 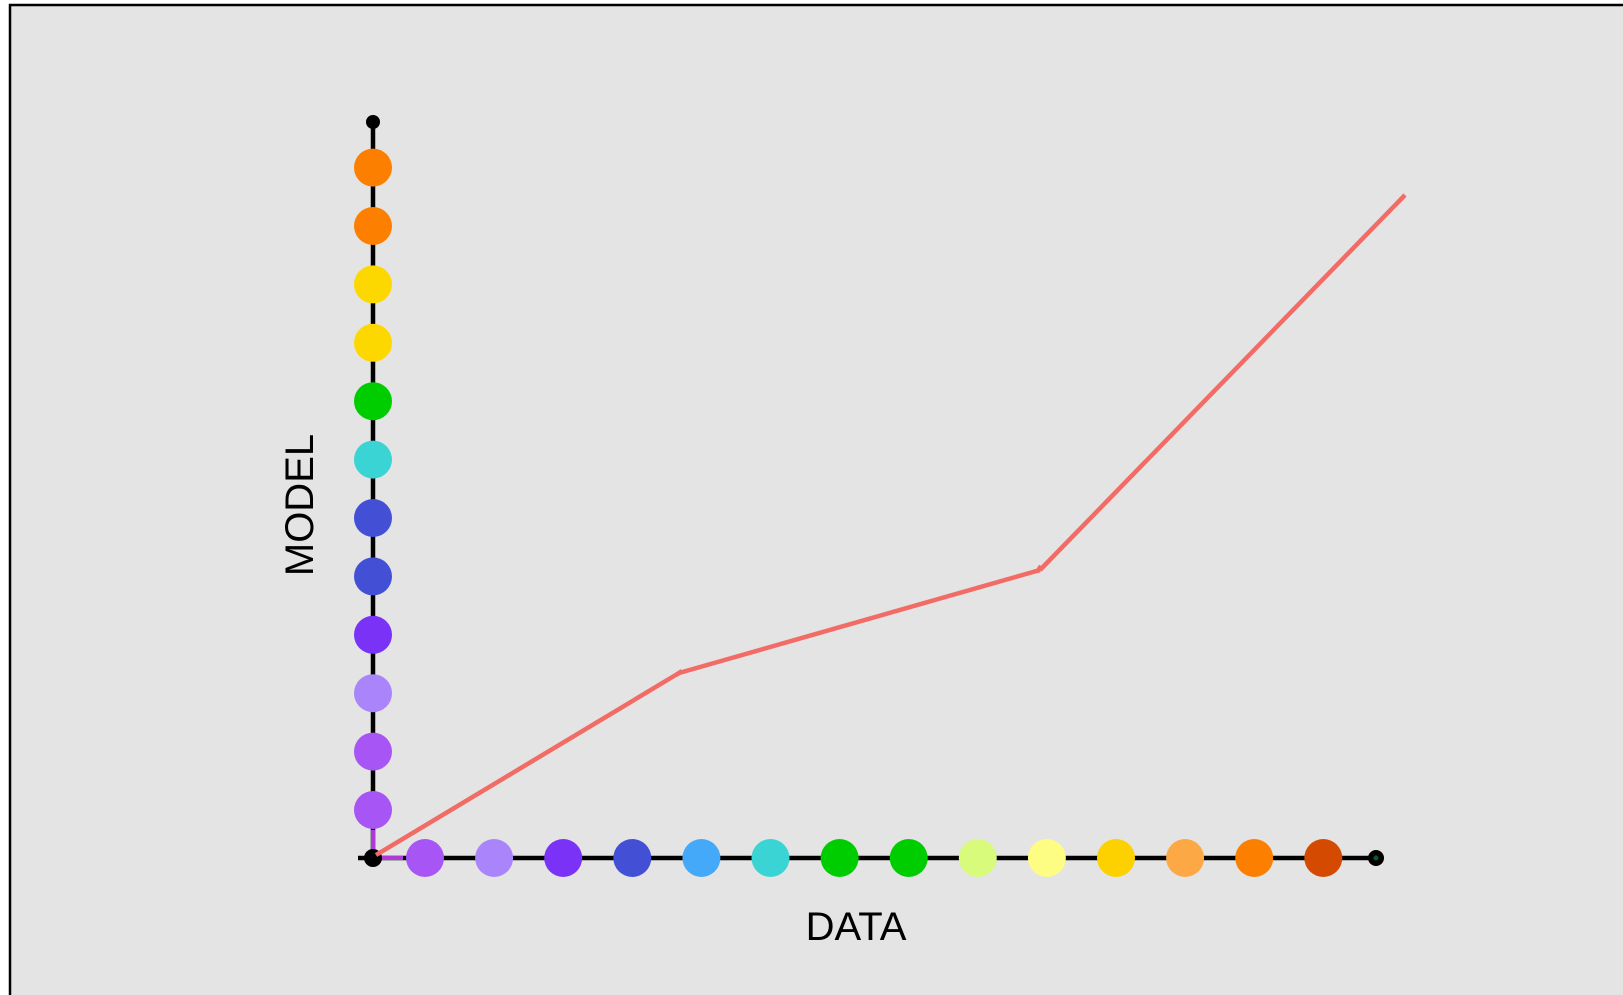 I want to click on x-axis-label: DATA, so click(x=856, y=927).